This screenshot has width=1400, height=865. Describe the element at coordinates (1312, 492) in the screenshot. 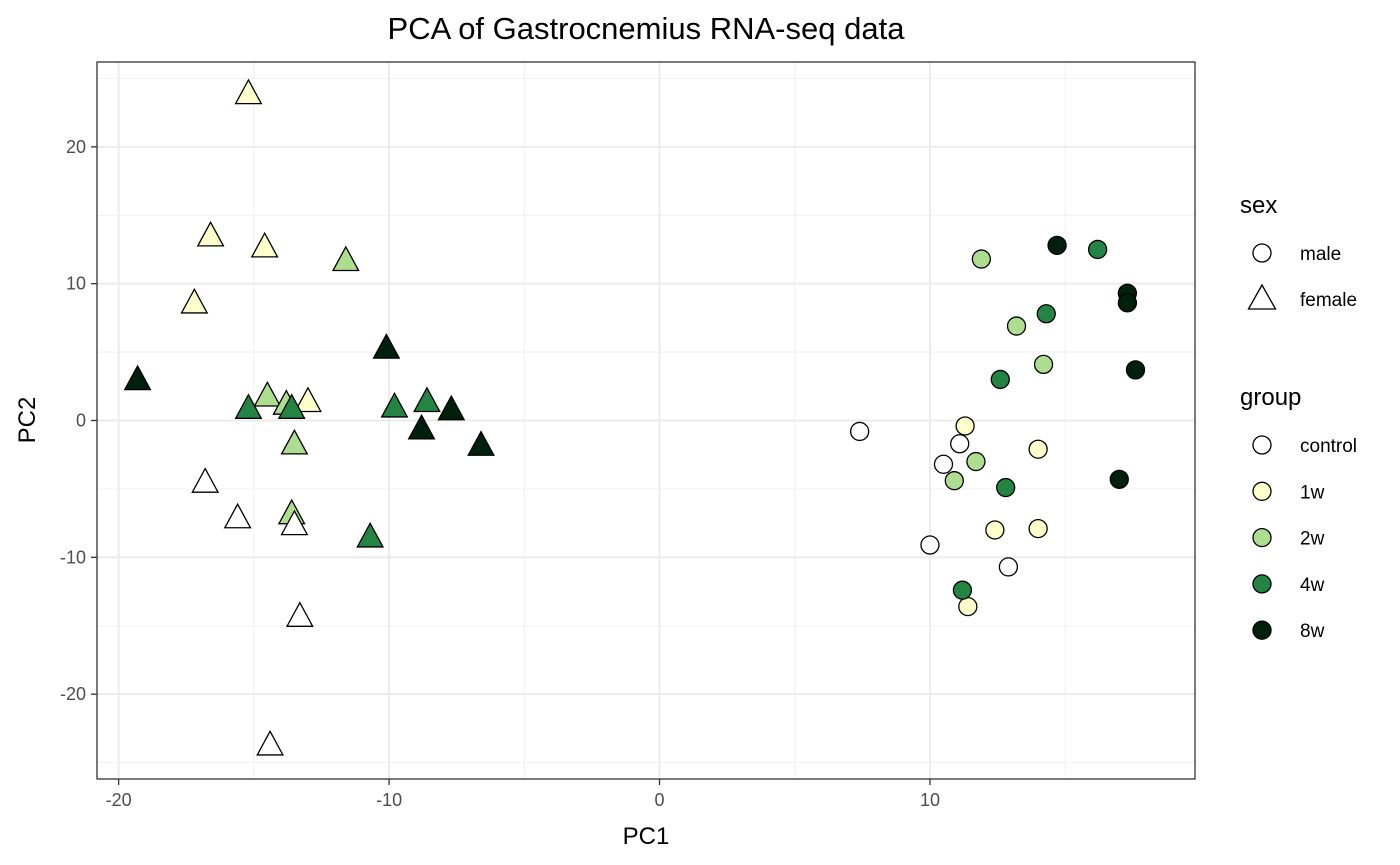

I see `legend-1w-label: 1w` at that location.